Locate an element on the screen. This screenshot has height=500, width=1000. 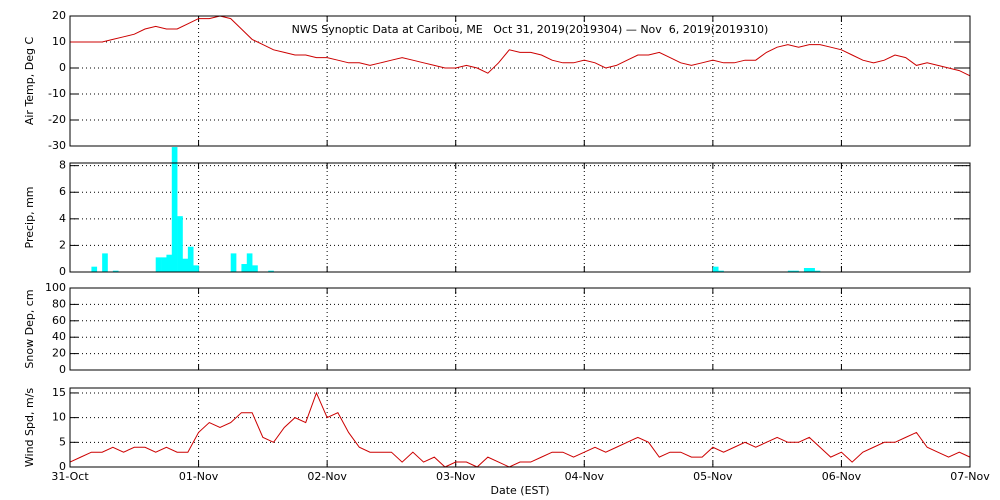
y-tick-label: 100 is located at coordinates (55, 287).